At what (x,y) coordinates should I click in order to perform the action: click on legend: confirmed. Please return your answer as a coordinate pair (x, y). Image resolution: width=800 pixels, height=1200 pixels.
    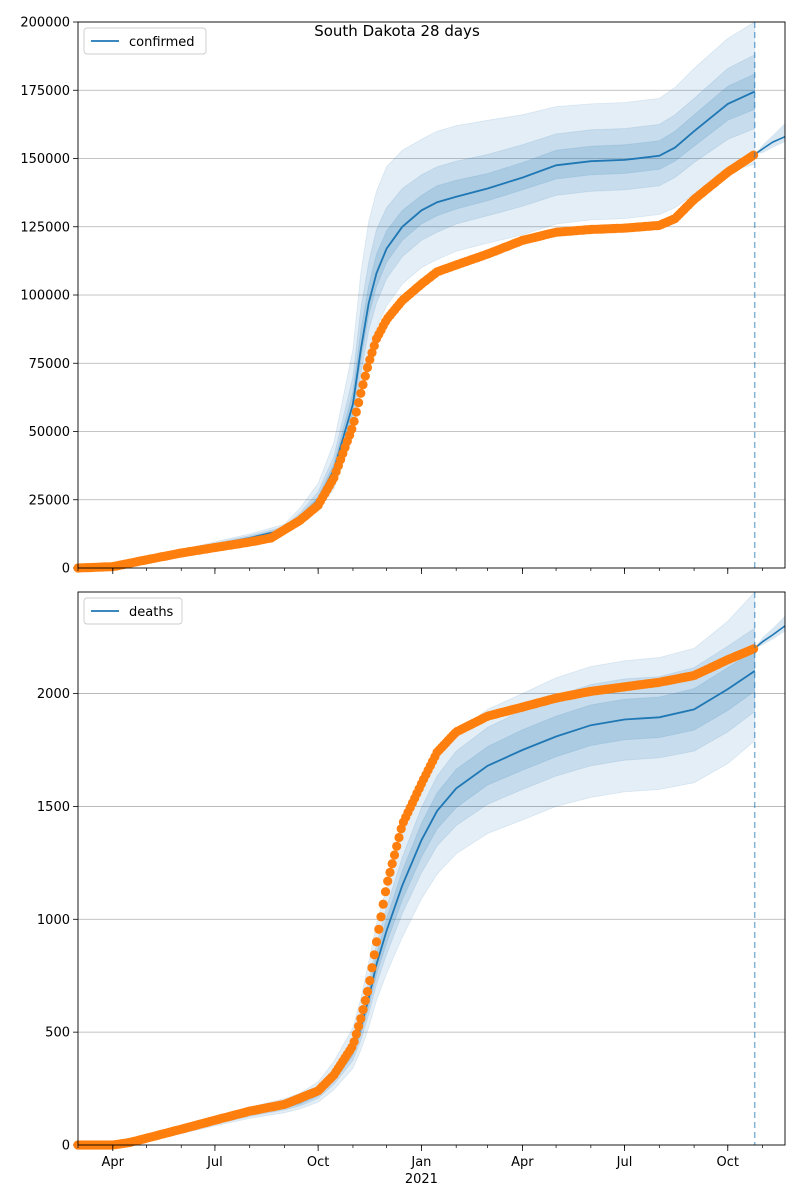
    Looking at the image, I should click on (145, 41).